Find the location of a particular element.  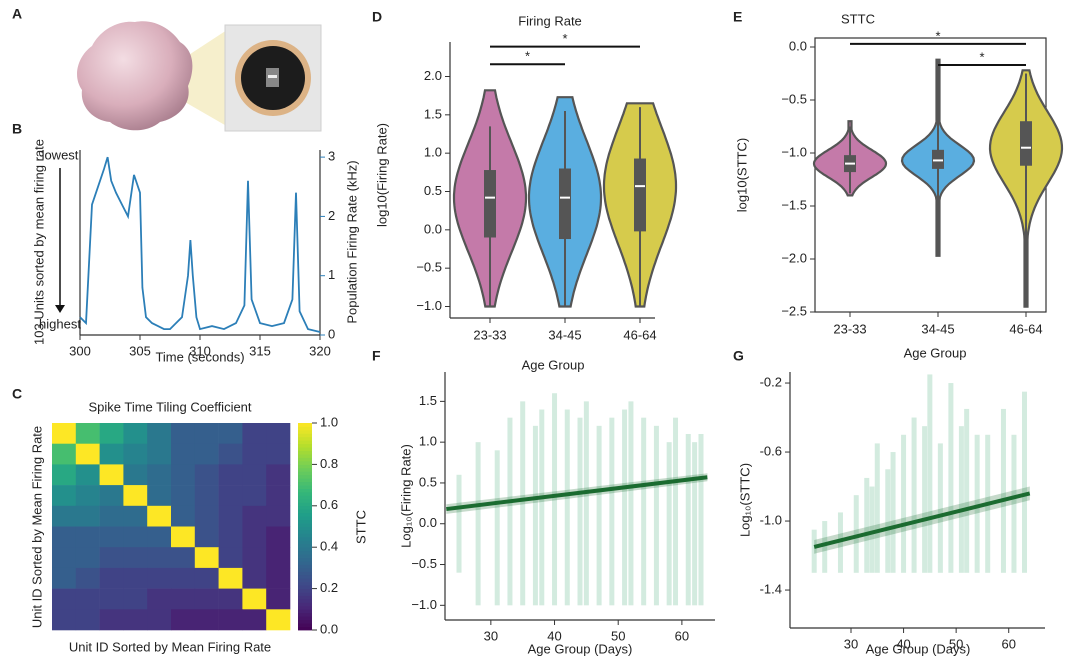

panel-label: D is located at coordinates (377, 17).